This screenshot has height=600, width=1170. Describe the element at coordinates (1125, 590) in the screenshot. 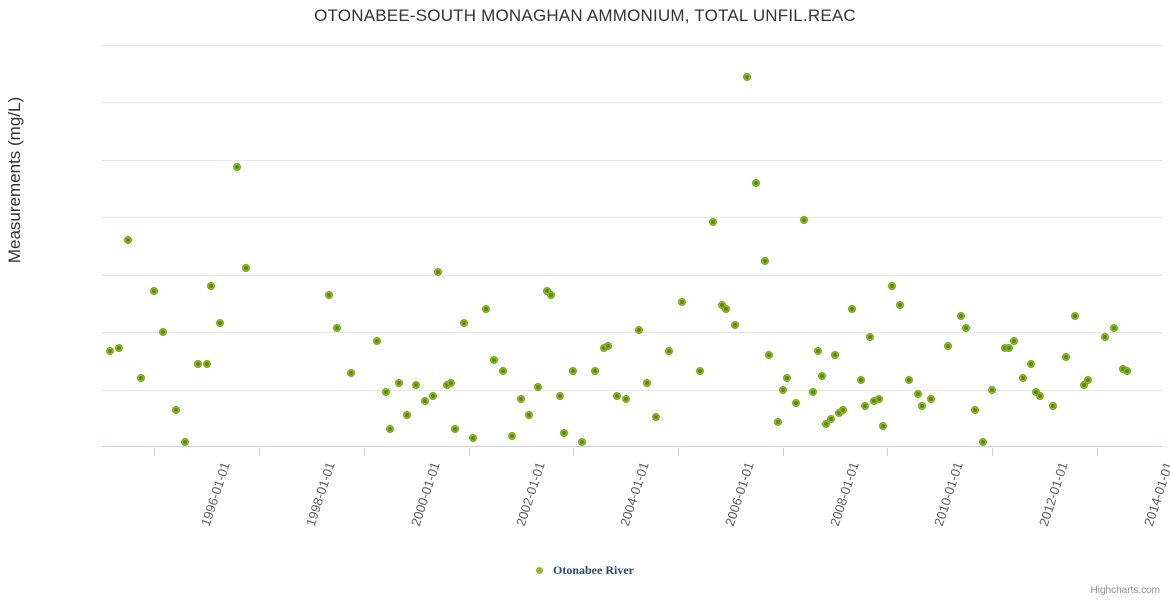

I see `credits-label: Highcharts.com` at that location.